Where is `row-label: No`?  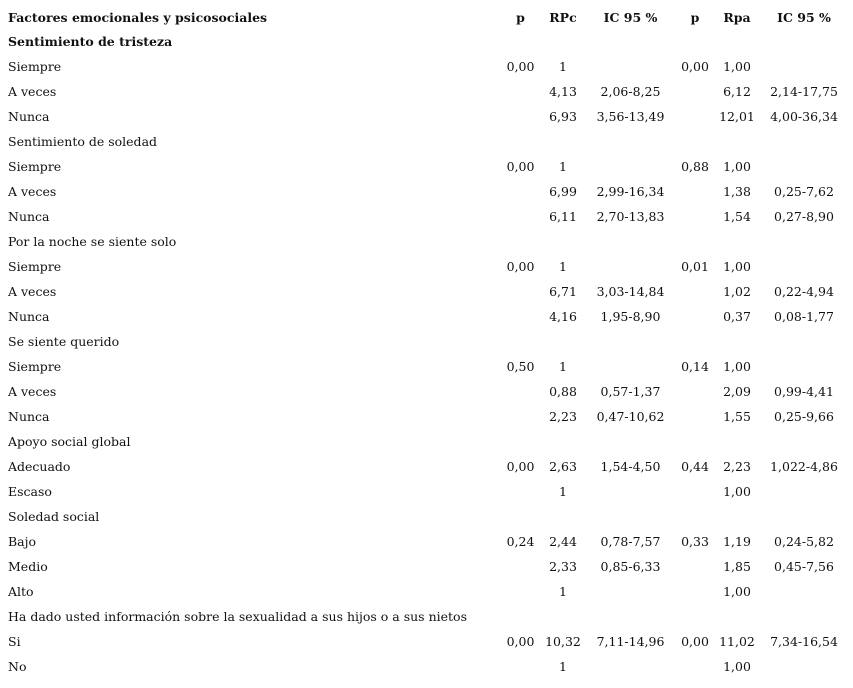
row-label: No is located at coordinates (17, 666).